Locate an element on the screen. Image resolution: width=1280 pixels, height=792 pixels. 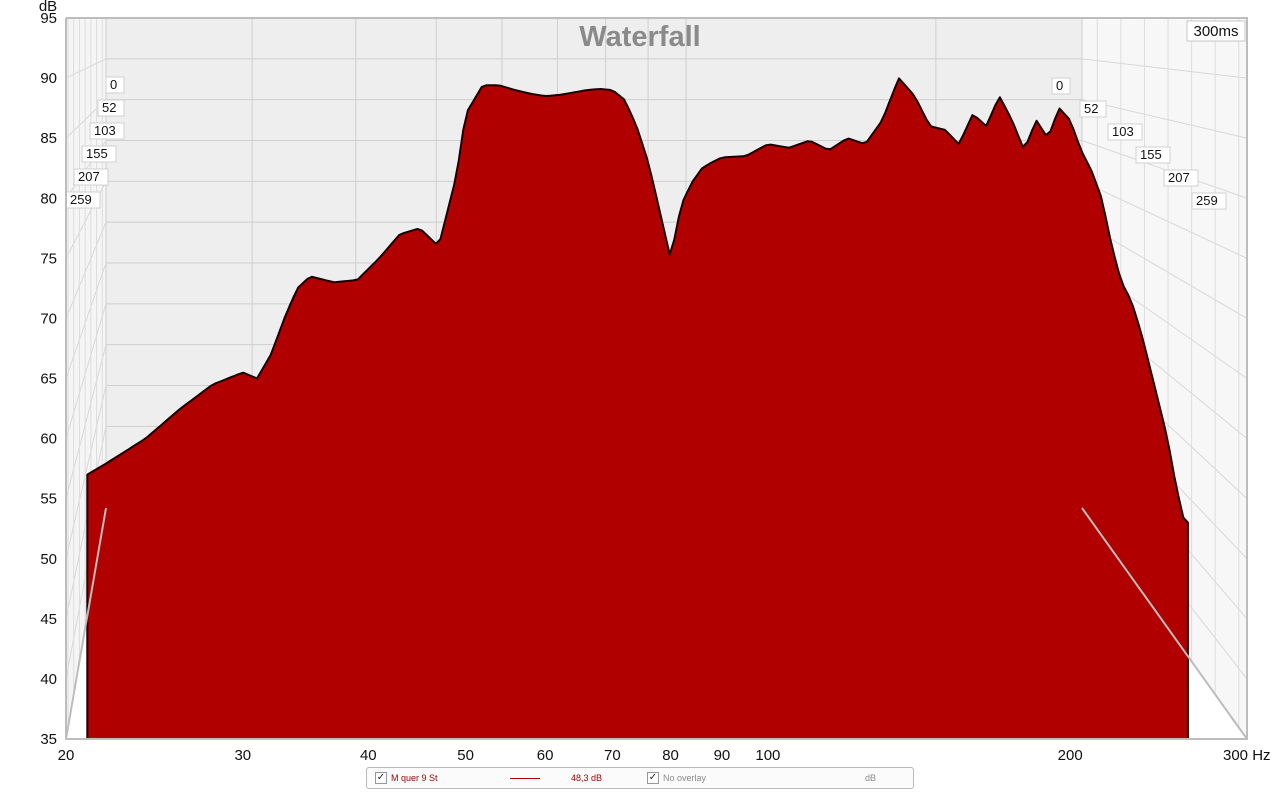
measurement-line-swatch is located at coordinates (525, 778).